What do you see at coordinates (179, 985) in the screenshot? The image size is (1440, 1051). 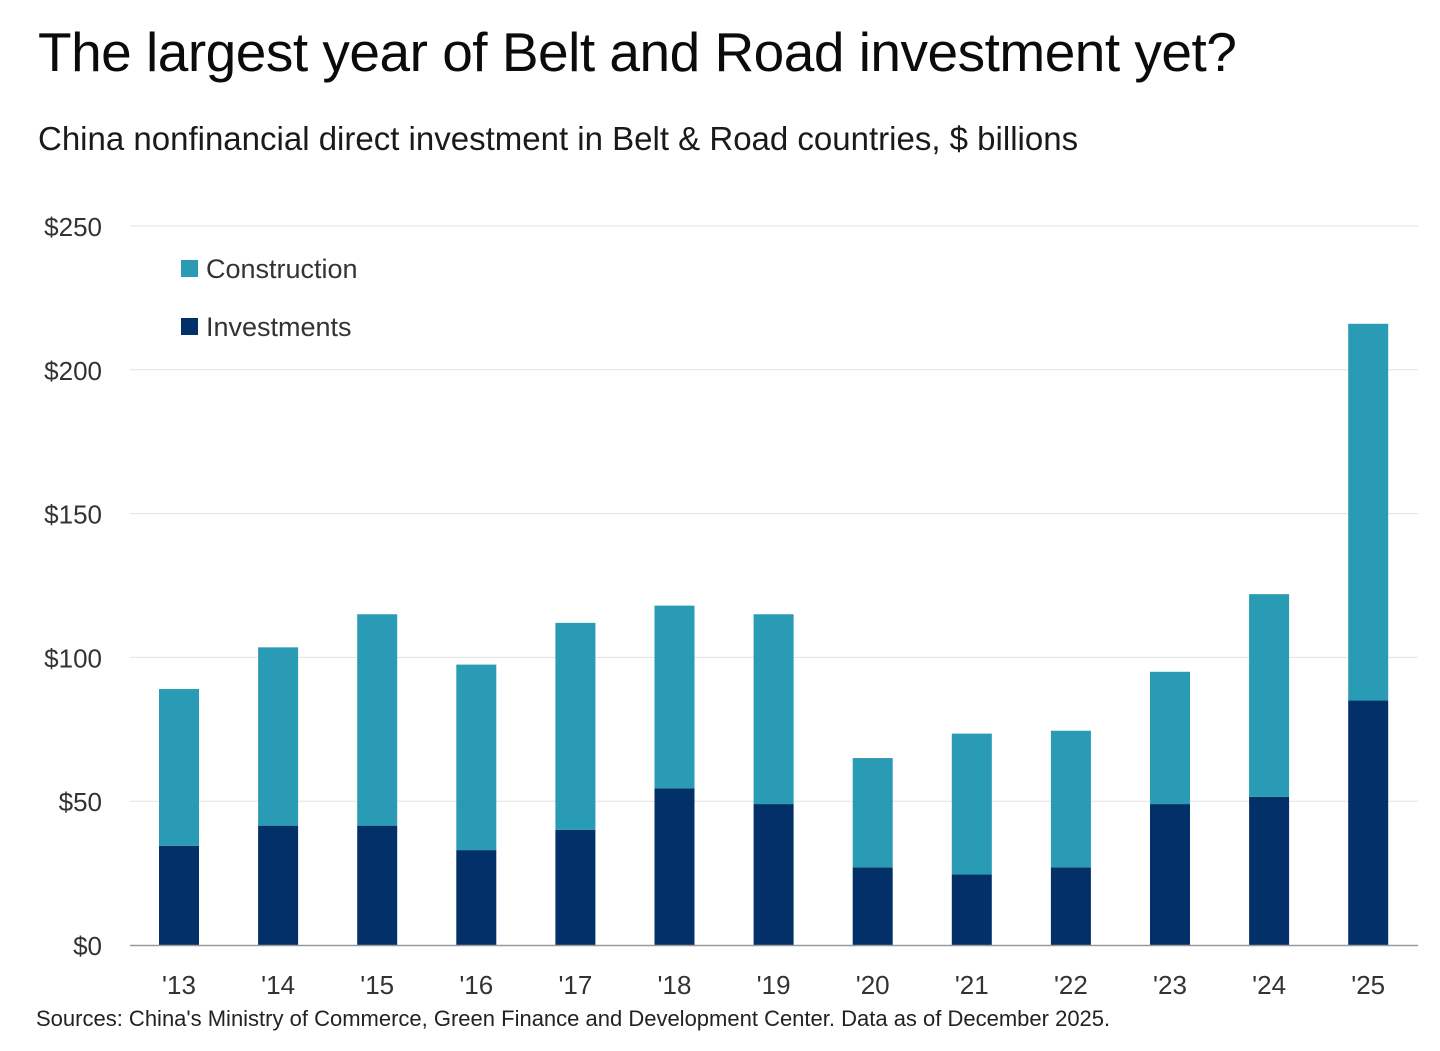 I see `x-tick-label: '13` at bounding box center [179, 985].